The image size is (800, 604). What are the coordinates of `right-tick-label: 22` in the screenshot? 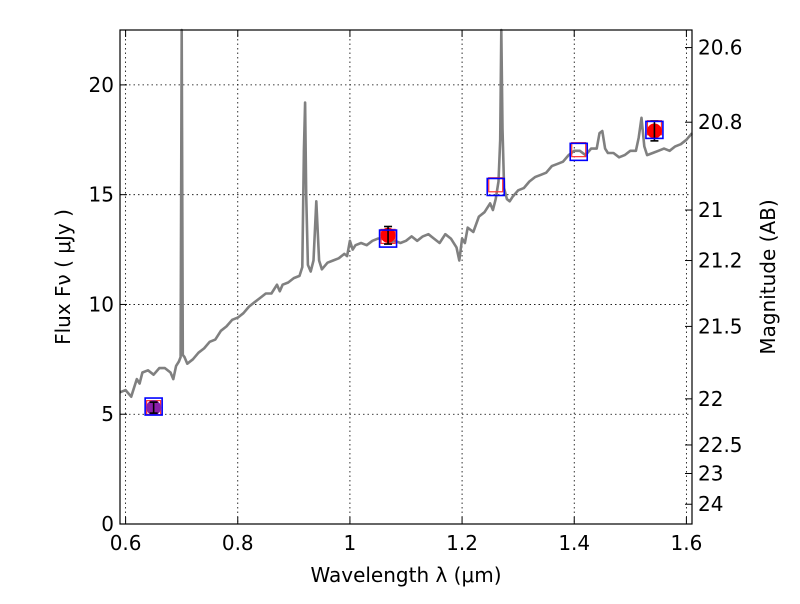 It's located at (710, 399).